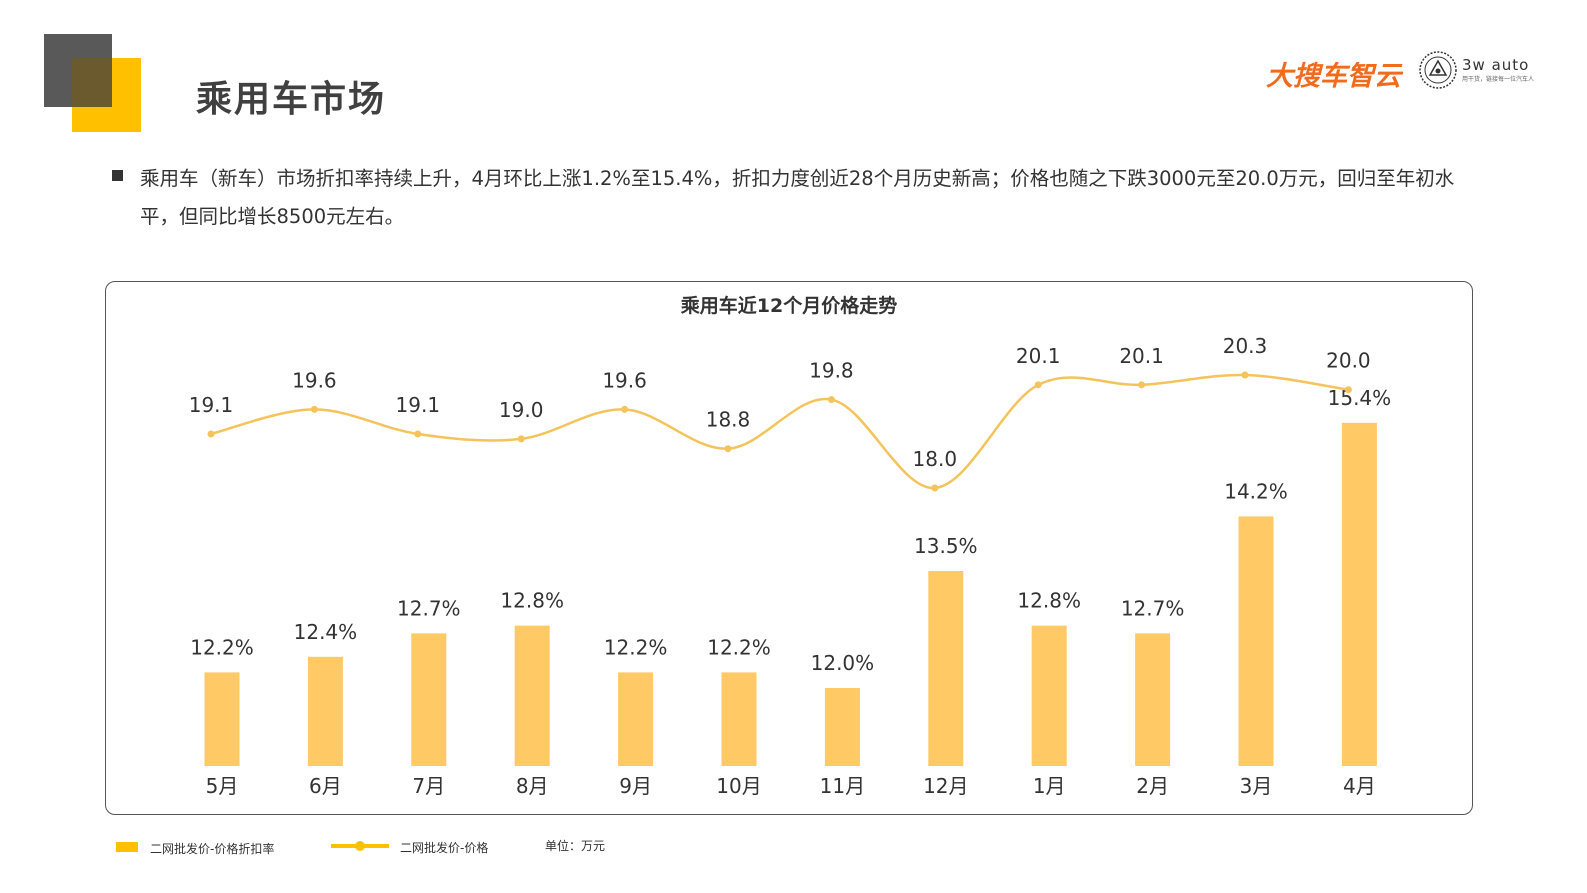  Describe the element at coordinates (532, 786) in the screenshot. I see `x-tick-label-4: 8月` at that location.